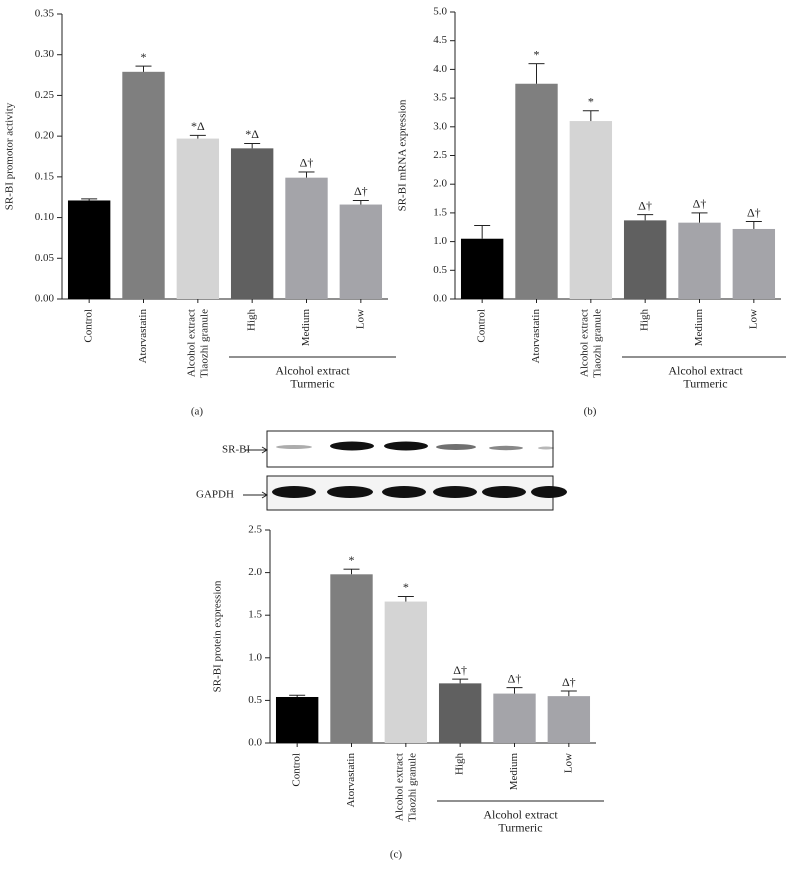 This screenshot has width=786, height=883. What do you see at coordinates (197, 412) in the screenshot?
I see `panel-label: (a)` at bounding box center [197, 412].